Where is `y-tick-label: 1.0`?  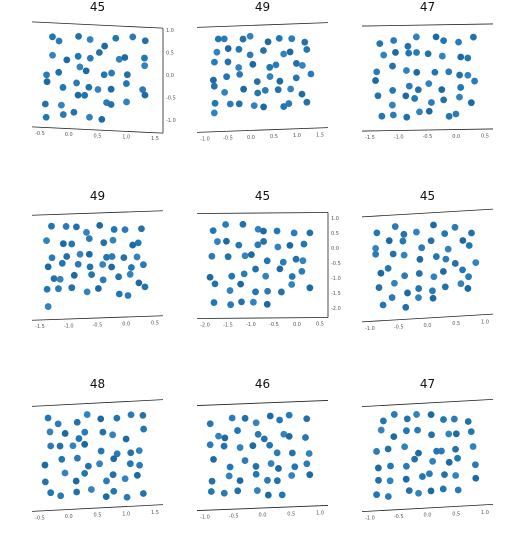
y-tick-label: 1.0 is located at coordinates (170, 31).